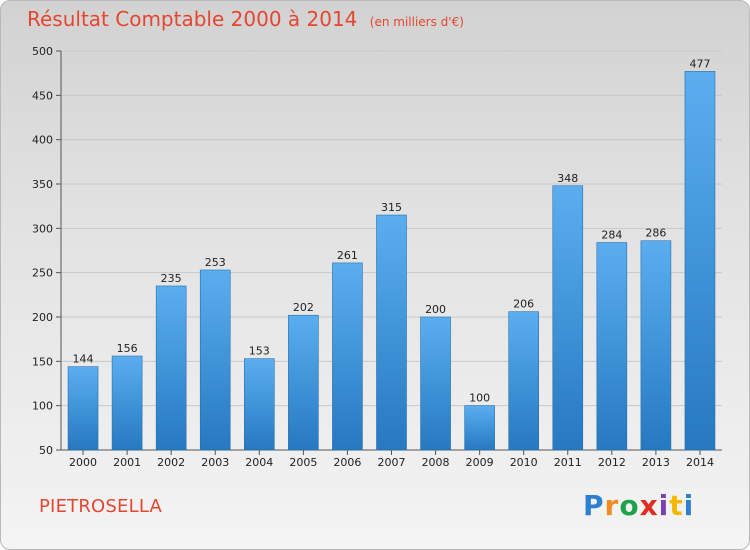  What do you see at coordinates (42, 361) in the screenshot?
I see `y-tick-label: 150` at bounding box center [42, 361].